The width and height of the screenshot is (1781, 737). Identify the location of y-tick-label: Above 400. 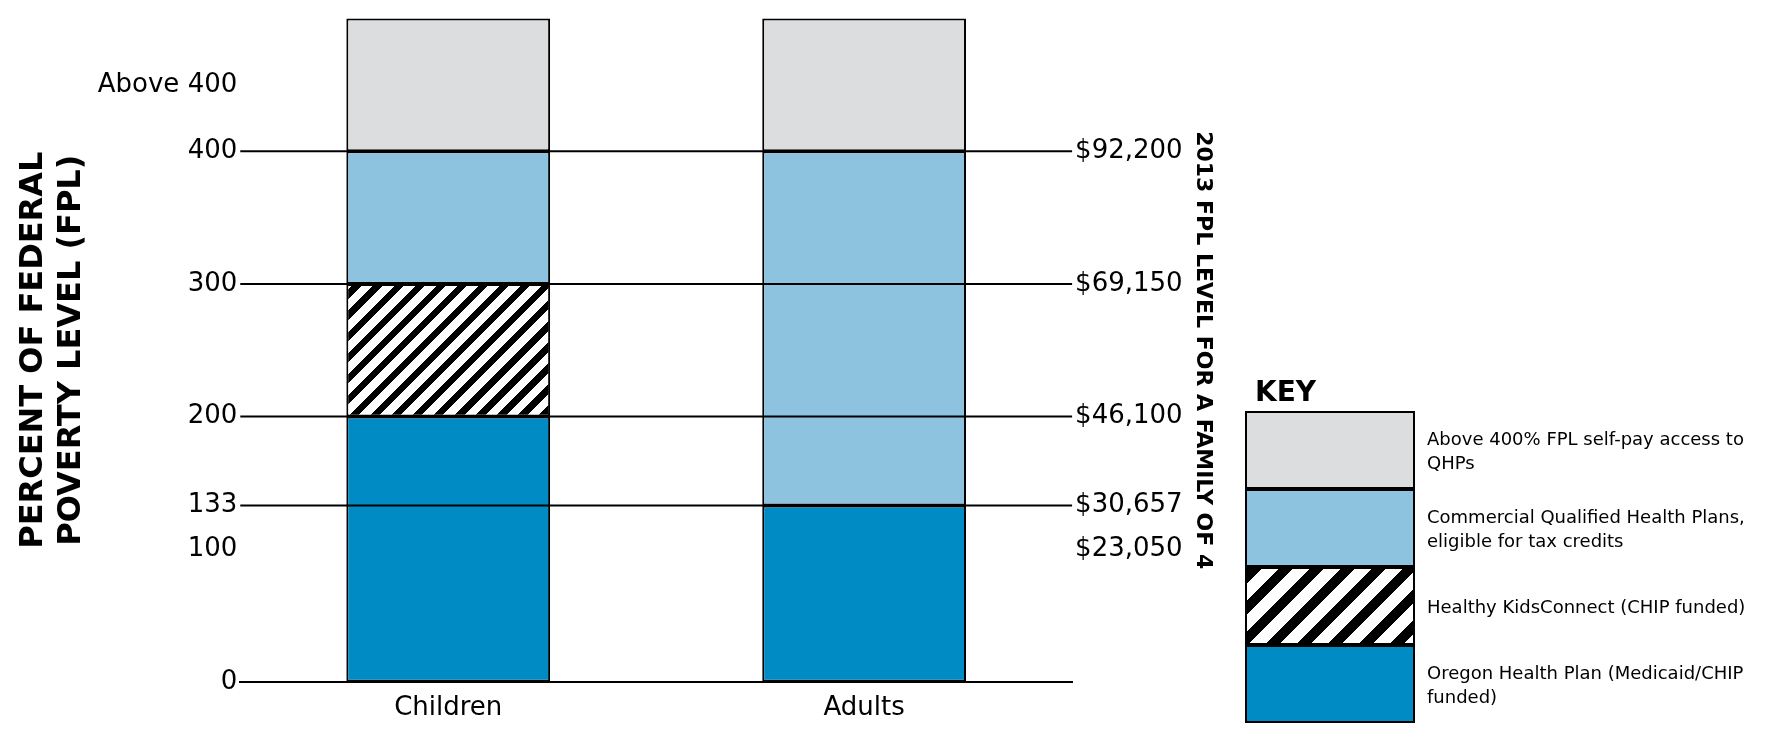
(167, 82).